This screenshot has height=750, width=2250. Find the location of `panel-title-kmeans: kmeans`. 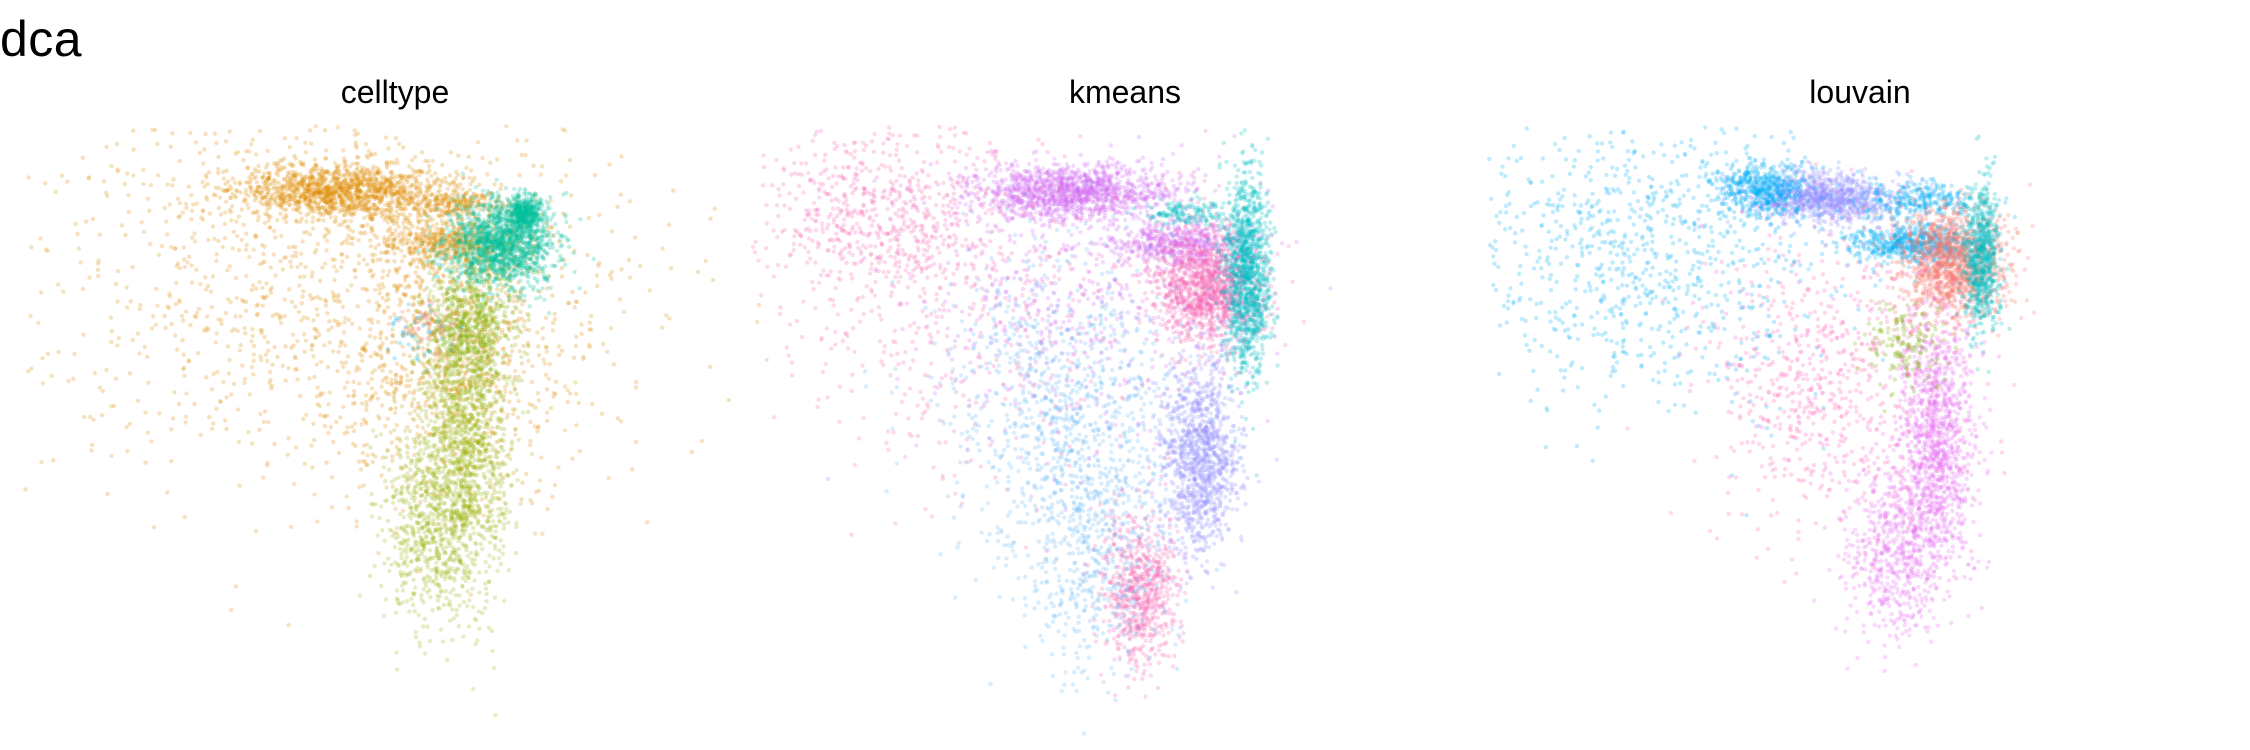

panel-title-kmeans: kmeans is located at coordinates (1125, 92).